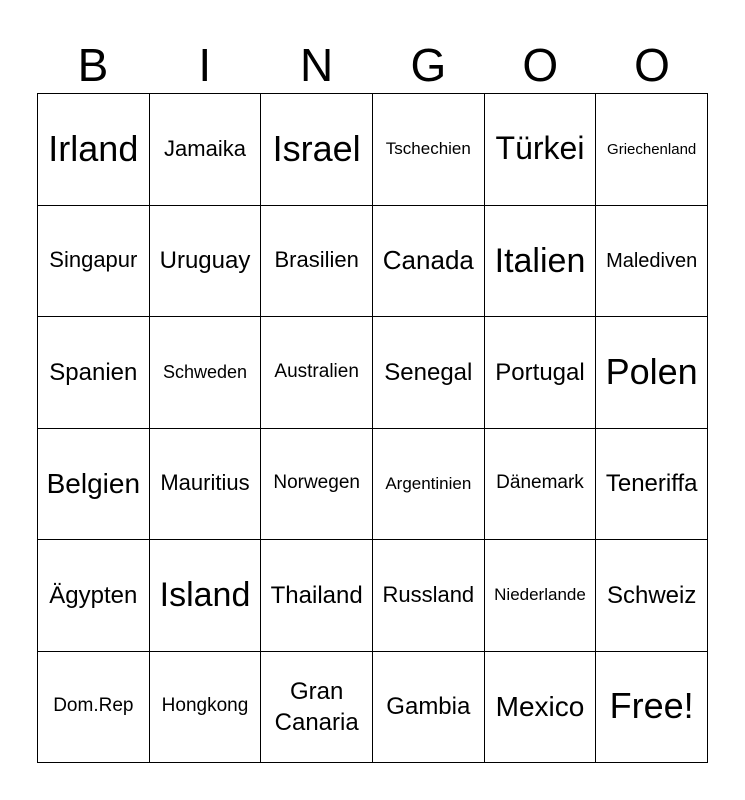 The height and width of the screenshot is (800, 745). Describe the element at coordinates (93, 65) in the screenshot. I see `header-letter: B` at that location.